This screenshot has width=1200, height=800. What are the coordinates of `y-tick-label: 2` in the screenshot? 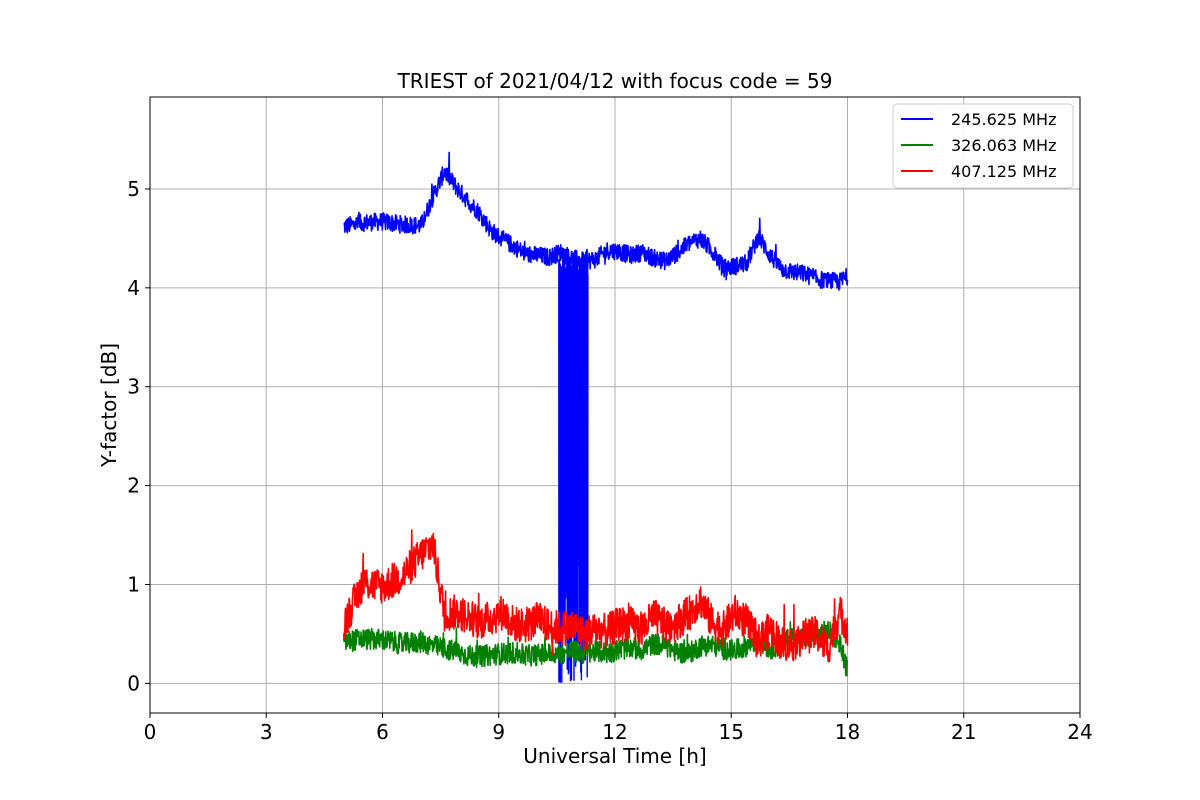 It's located at (133, 486).